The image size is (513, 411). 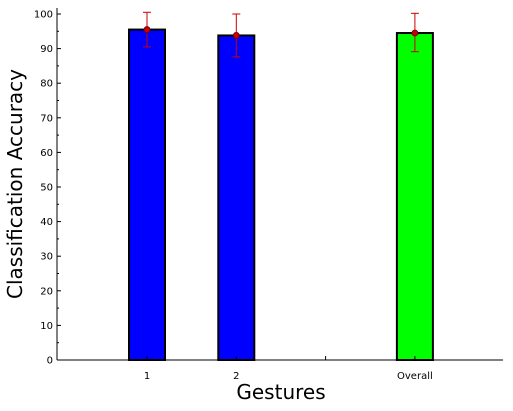 I want to click on y-tick-label: 40, so click(x=46, y=222).